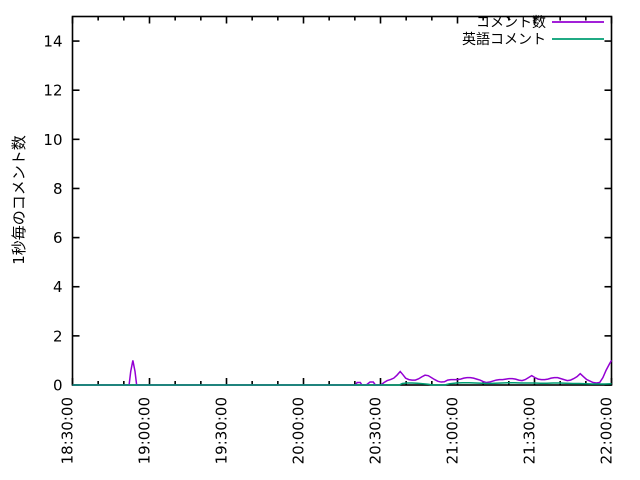 The width and height of the screenshot is (640, 480). Describe the element at coordinates (58, 336) in the screenshot. I see `y-tick-label: 2` at that location.